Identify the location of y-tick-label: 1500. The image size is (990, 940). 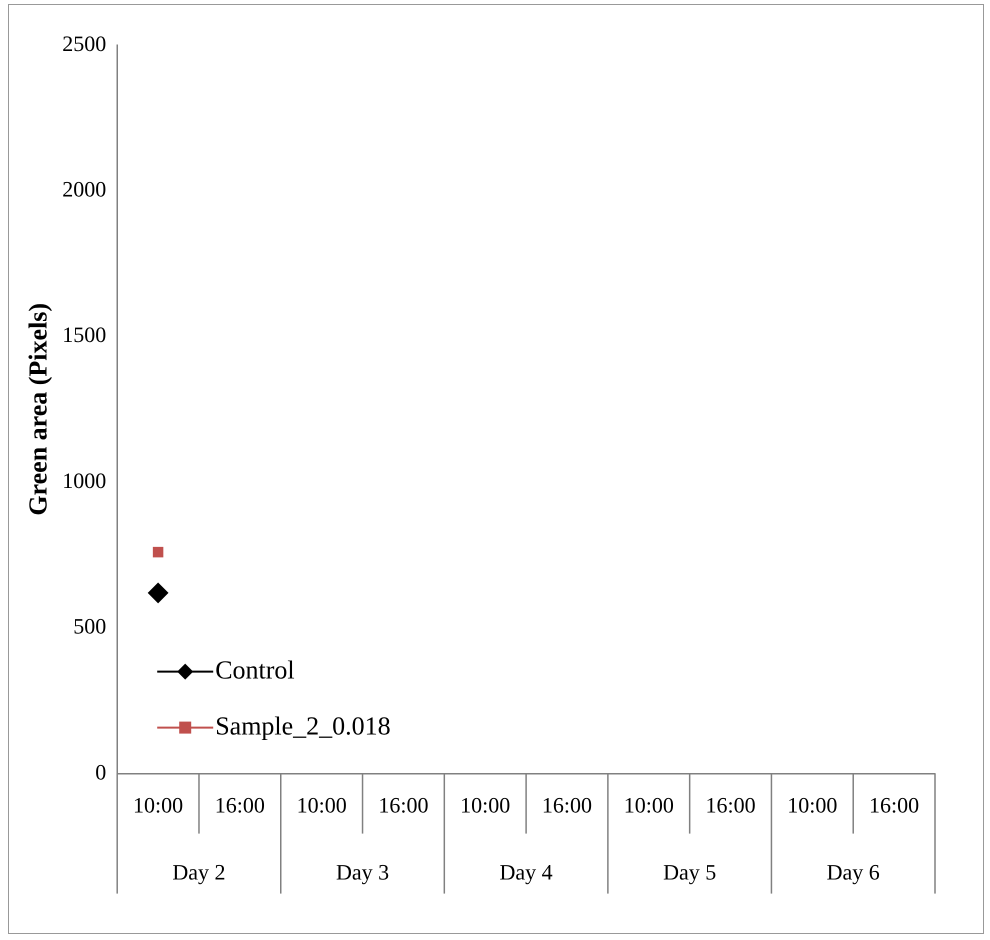
(84, 335).